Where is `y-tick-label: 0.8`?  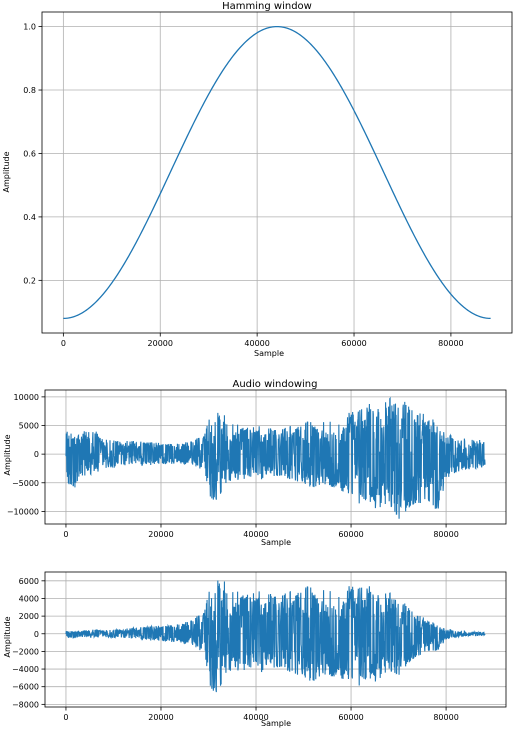
y-tick-label: 0.8 is located at coordinates (29, 90).